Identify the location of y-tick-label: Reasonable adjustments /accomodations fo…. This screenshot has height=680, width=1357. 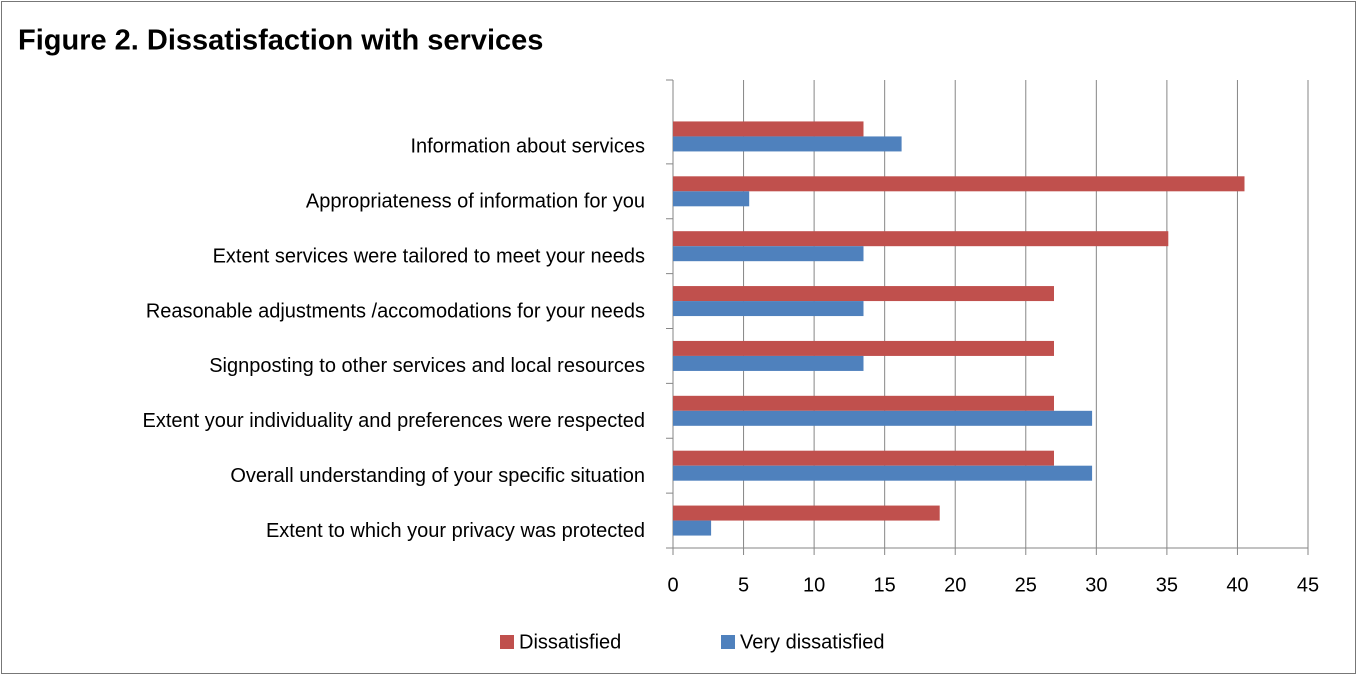
(395, 311).